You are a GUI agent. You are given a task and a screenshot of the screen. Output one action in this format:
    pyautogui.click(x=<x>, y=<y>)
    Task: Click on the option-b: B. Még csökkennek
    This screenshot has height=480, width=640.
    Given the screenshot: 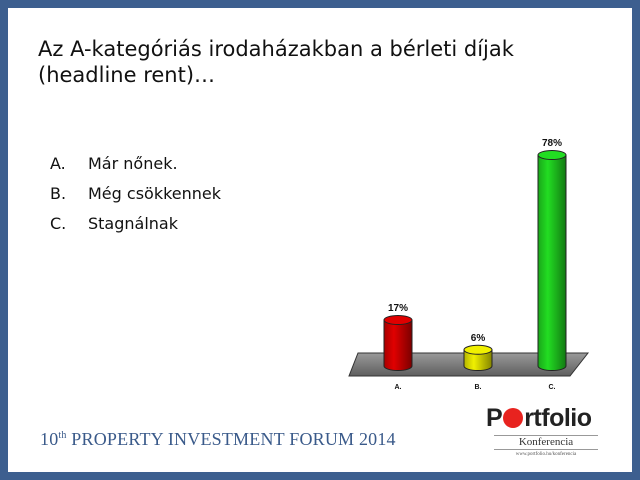 What is the action you would take?
    pyautogui.click(x=135, y=199)
    